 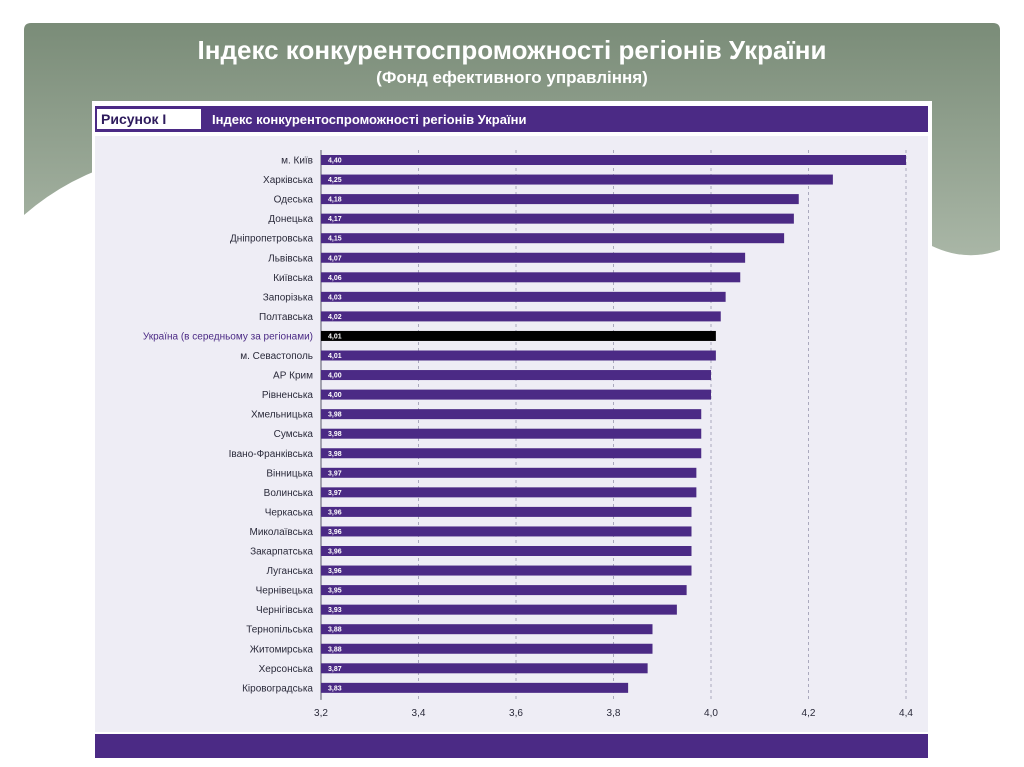 I want to click on bar-value-label: 3,93, so click(x=335, y=610).